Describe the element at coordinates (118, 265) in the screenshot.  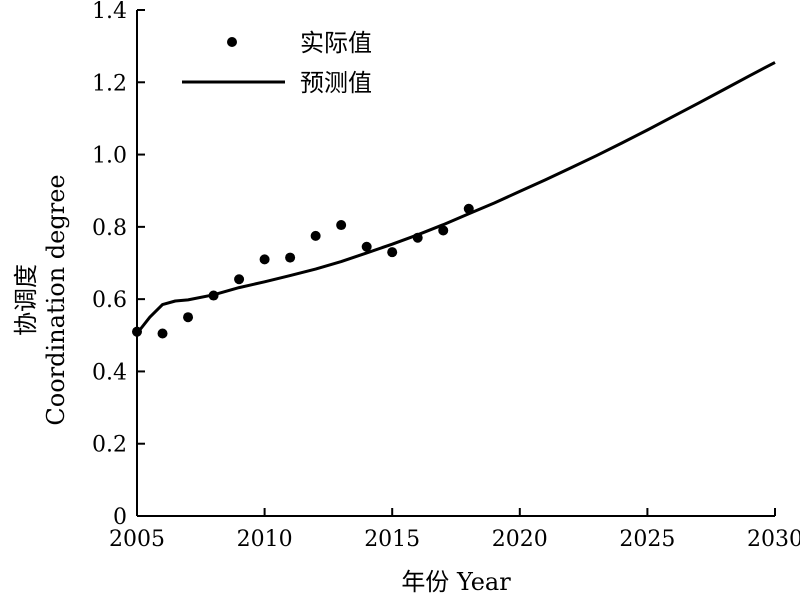
I see `y-ticks: 0 0.2 0.4 0.6 0.8 1.0 1.2 1.4` at that location.